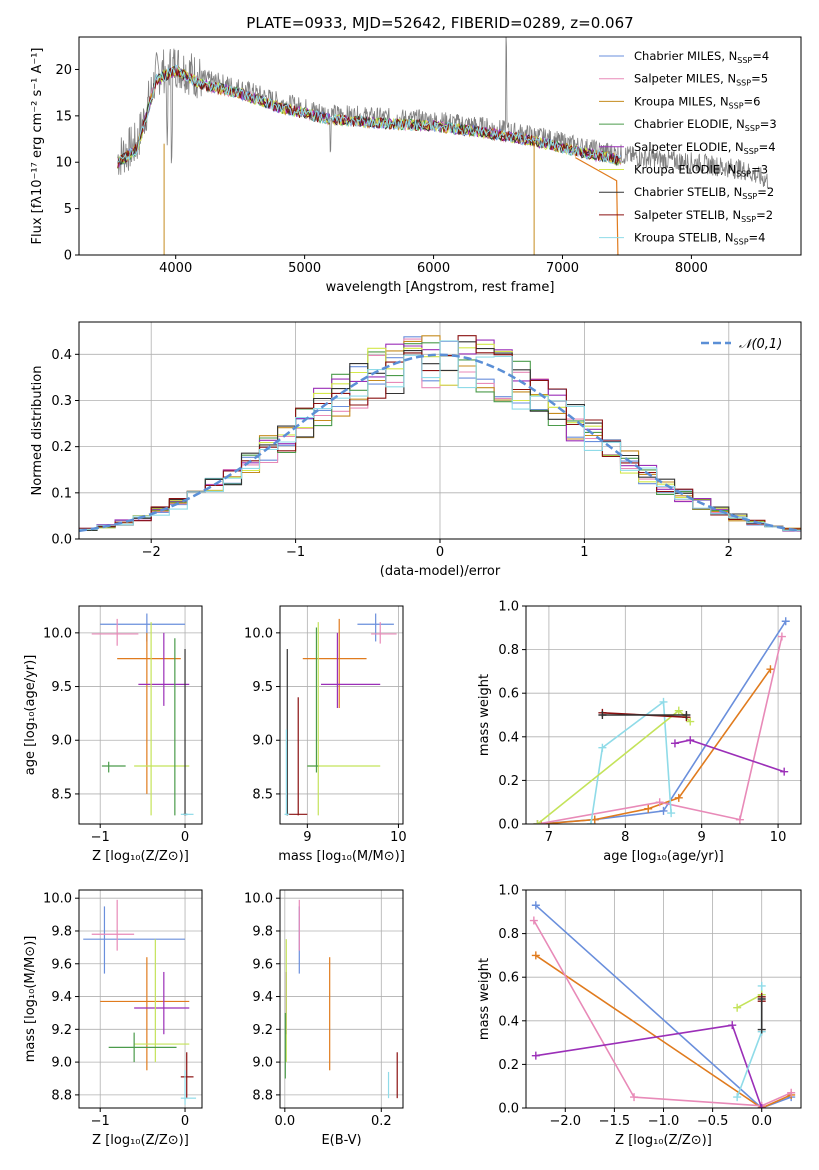 The image size is (819, 1170). What do you see at coordinates (61, 964) in the screenshot?
I see `y-tick-label: 9.6` at bounding box center [61, 964].